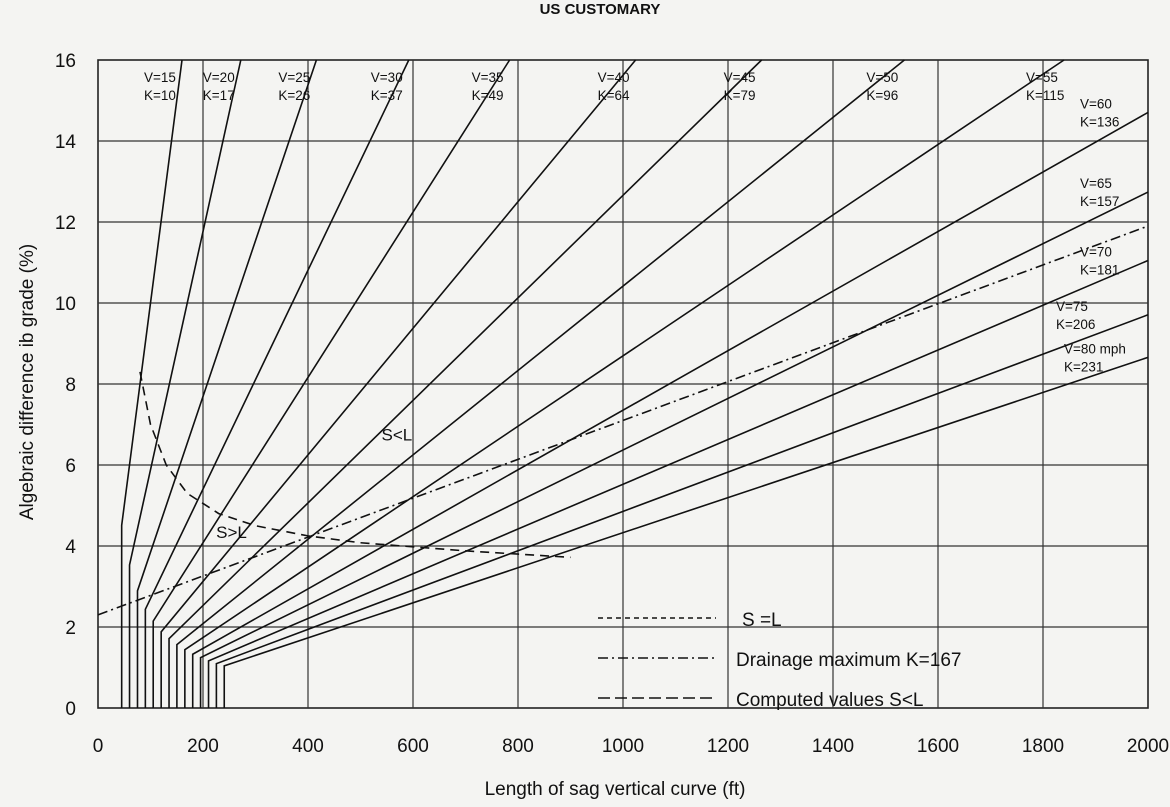 The image size is (1170, 807). Describe the element at coordinates (518, 746) in the screenshot. I see `x-tick-label: 800` at that location.